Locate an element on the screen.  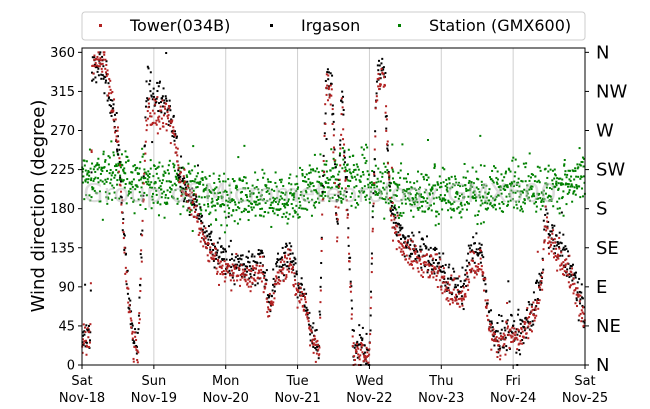
y-tick-label: 135 is located at coordinates (62, 248).